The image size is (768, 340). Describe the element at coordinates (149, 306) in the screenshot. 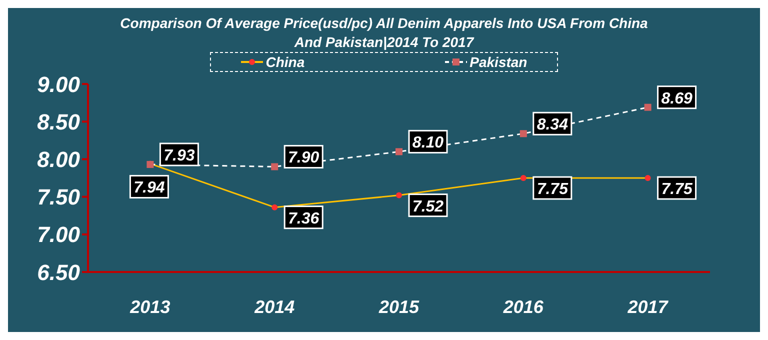

I see `x-tick-label: 2013` at that location.